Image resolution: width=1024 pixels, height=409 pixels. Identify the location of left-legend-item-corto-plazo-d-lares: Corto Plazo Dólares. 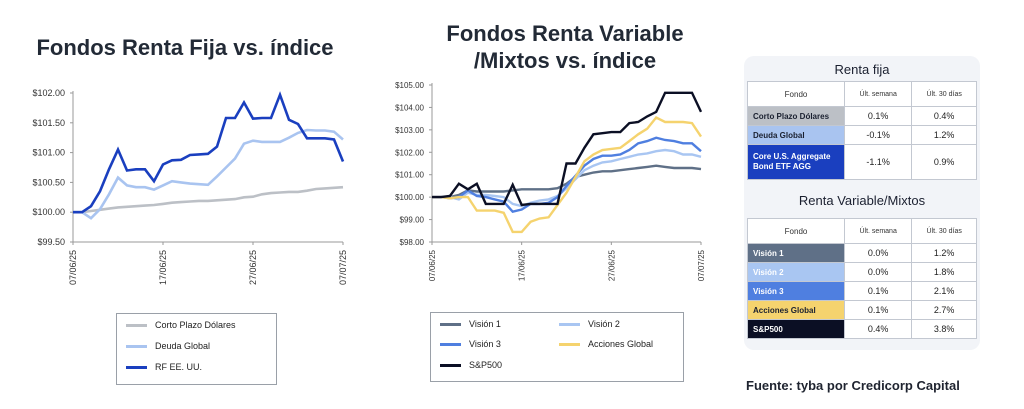
(181, 325).